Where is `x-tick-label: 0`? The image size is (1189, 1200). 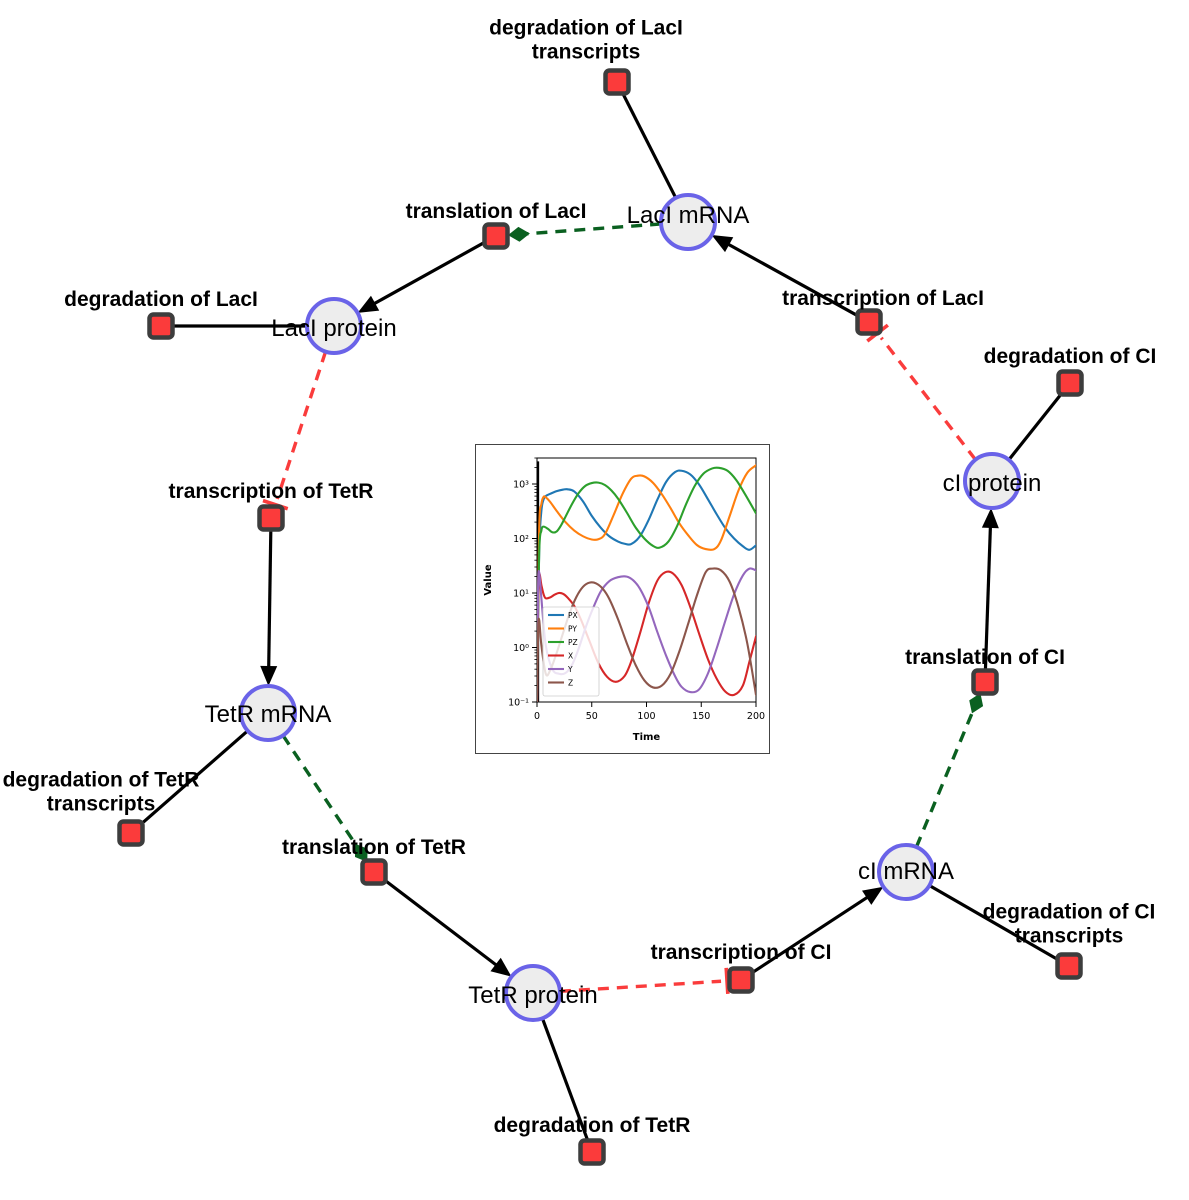
x-tick-label: 0 is located at coordinates (537, 716).